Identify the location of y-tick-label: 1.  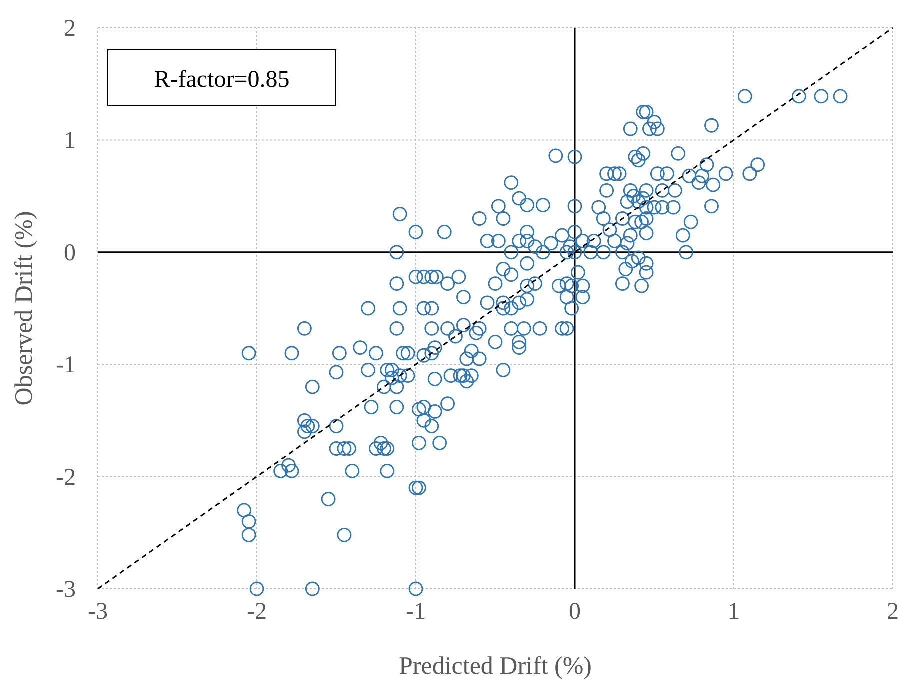
(70, 141).